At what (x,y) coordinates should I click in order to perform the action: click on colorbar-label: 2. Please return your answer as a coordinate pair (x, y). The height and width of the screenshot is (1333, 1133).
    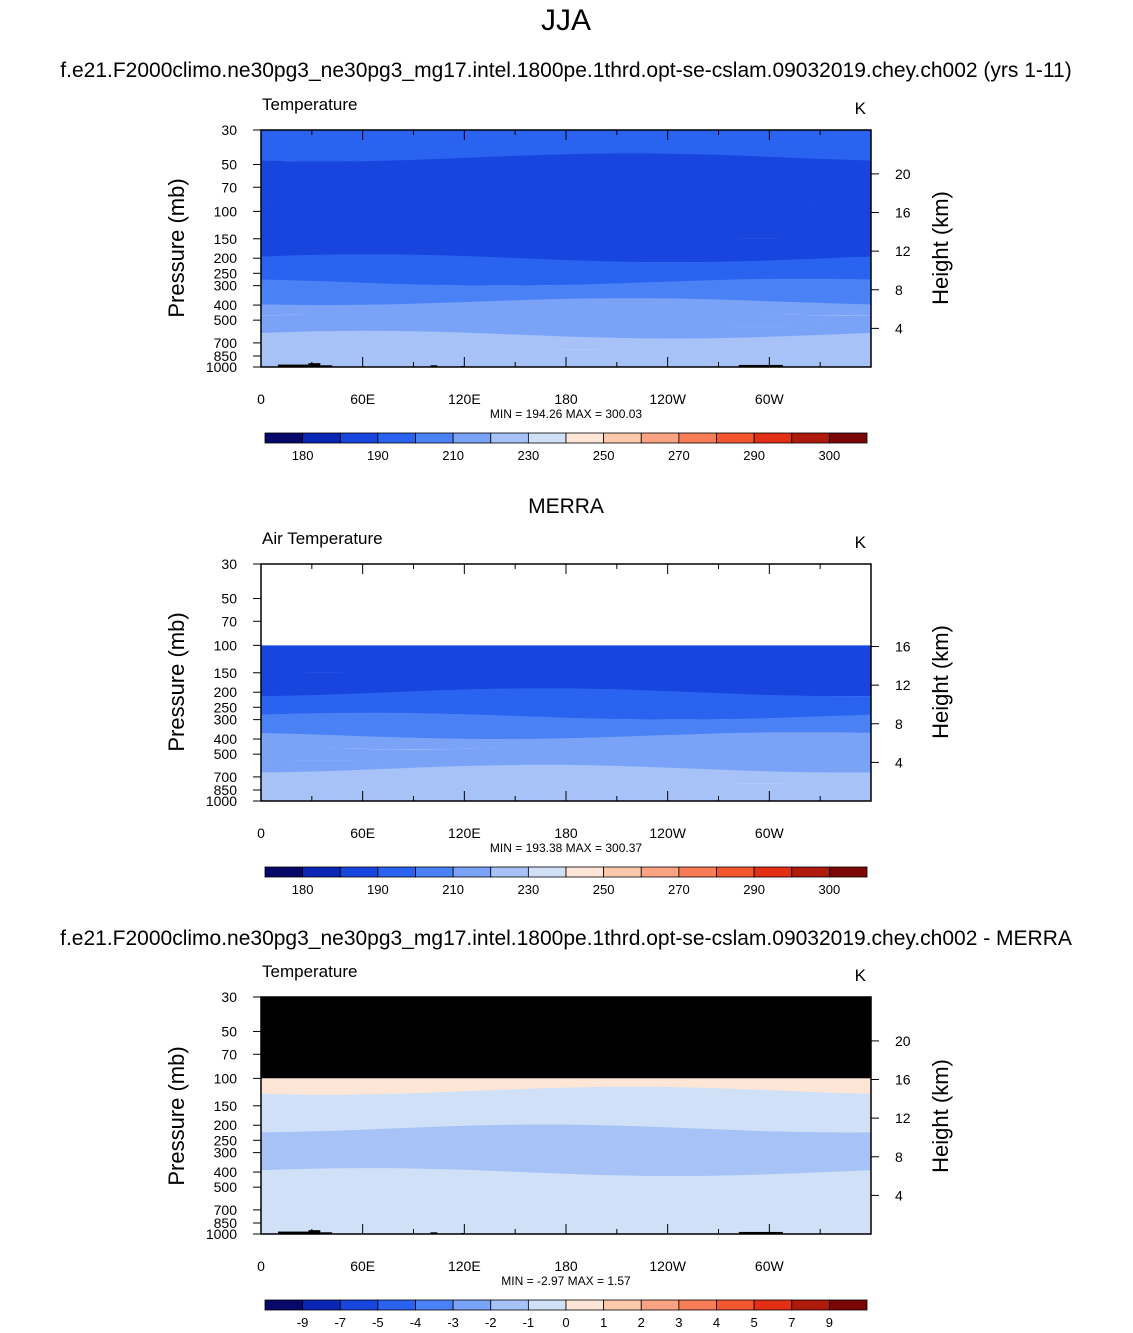
    Looking at the image, I should click on (641, 1322).